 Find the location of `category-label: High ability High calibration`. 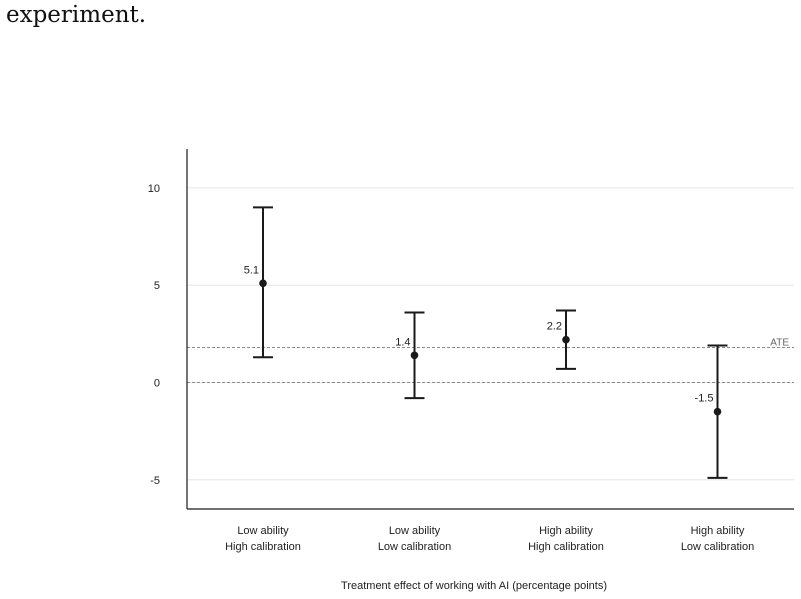

category-label: High ability High calibration is located at coordinates (566, 539).